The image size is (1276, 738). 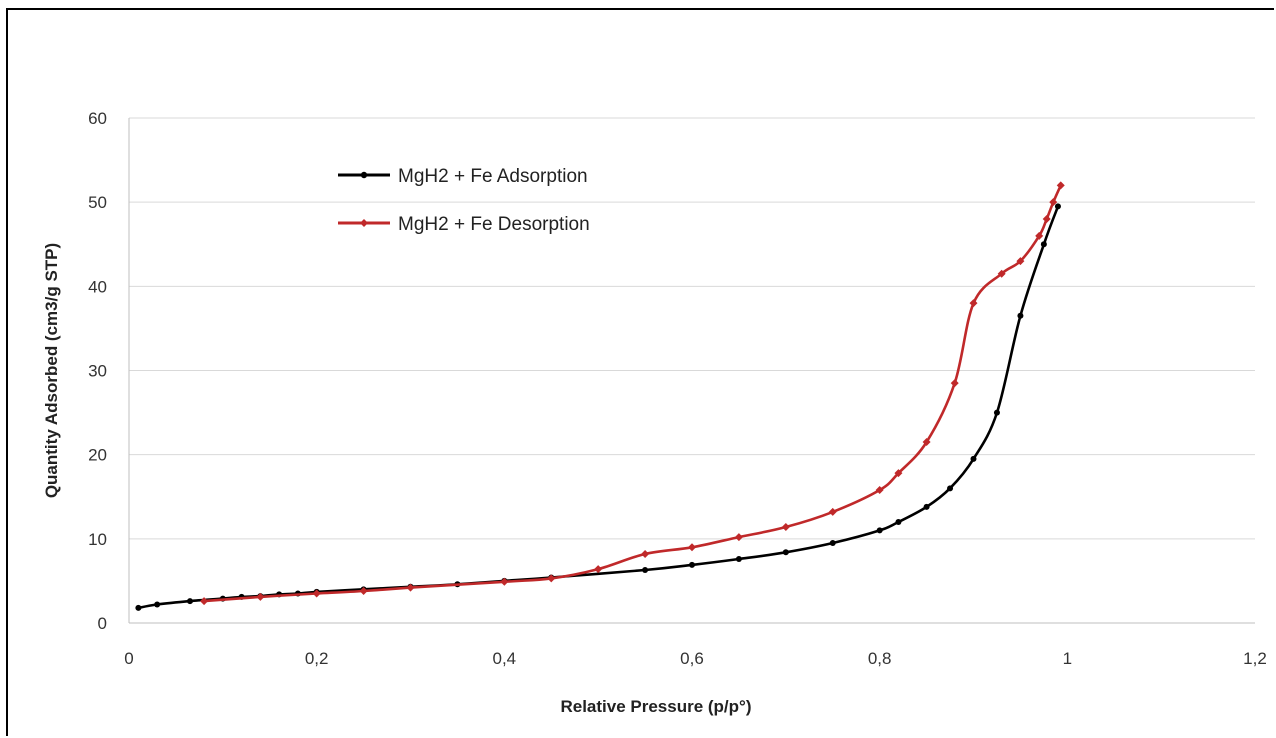 What do you see at coordinates (493, 176) in the screenshot?
I see `legend-label: MgH2 + Fe Adsorption` at bounding box center [493, 176].